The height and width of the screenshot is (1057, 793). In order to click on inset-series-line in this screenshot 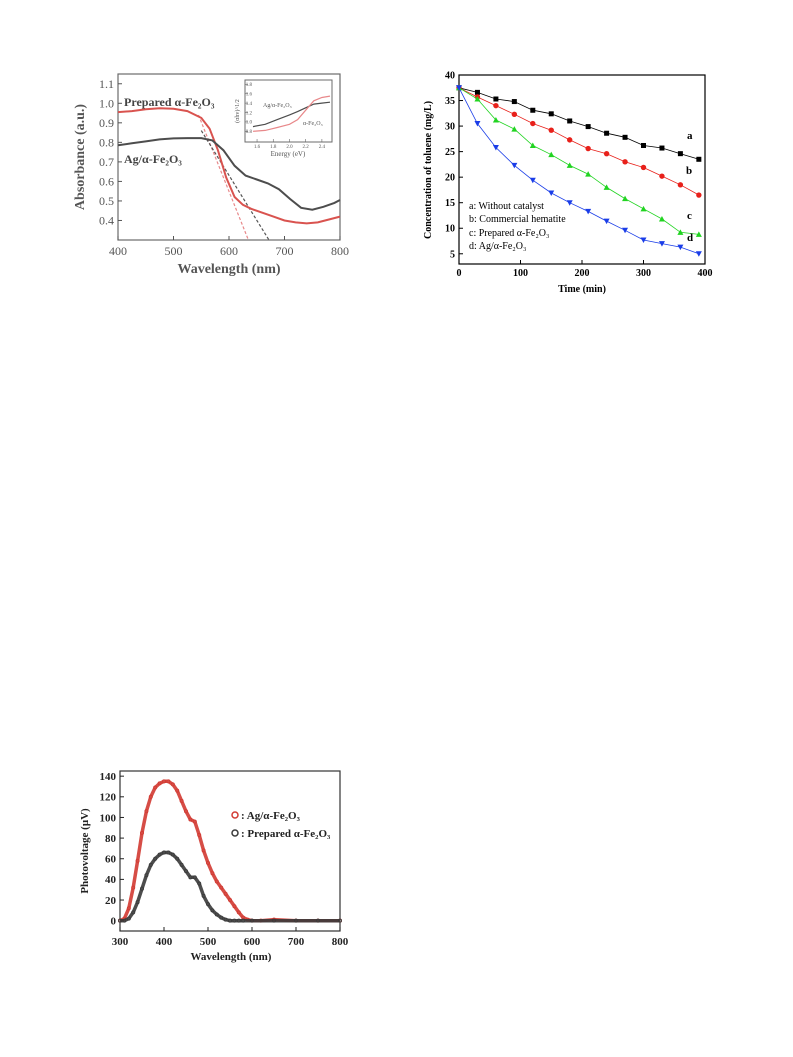, I will do `click(291, 114)`.